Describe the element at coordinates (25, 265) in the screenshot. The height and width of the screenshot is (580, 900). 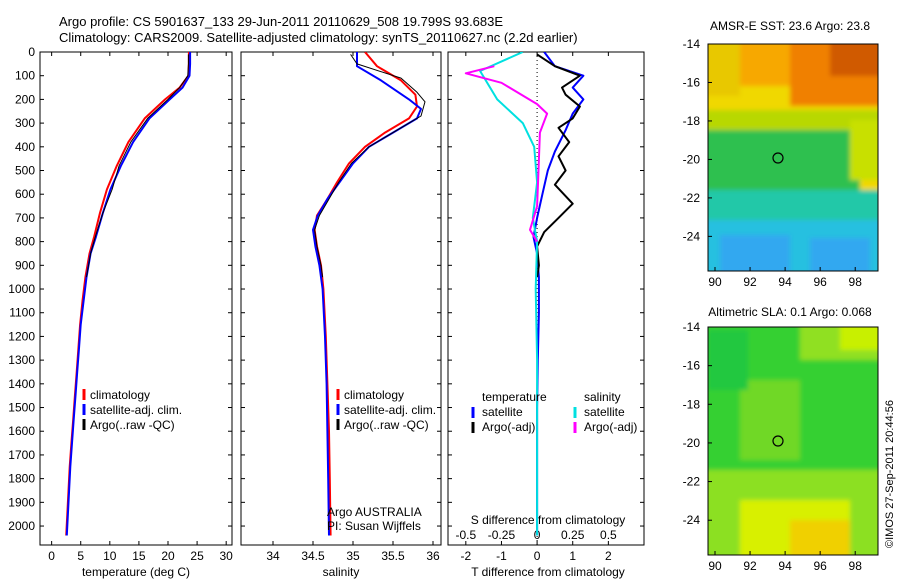
I see `depth-tick-label: 900` at that location.